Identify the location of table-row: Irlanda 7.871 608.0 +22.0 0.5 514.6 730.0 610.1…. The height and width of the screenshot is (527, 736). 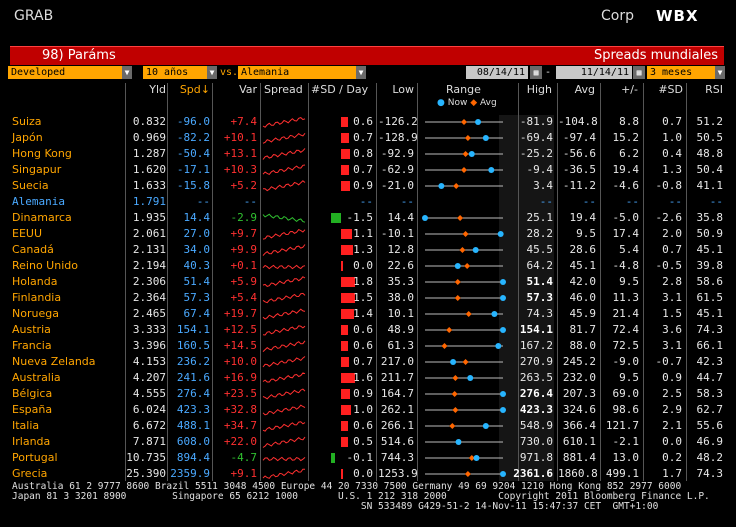
(368, 442).